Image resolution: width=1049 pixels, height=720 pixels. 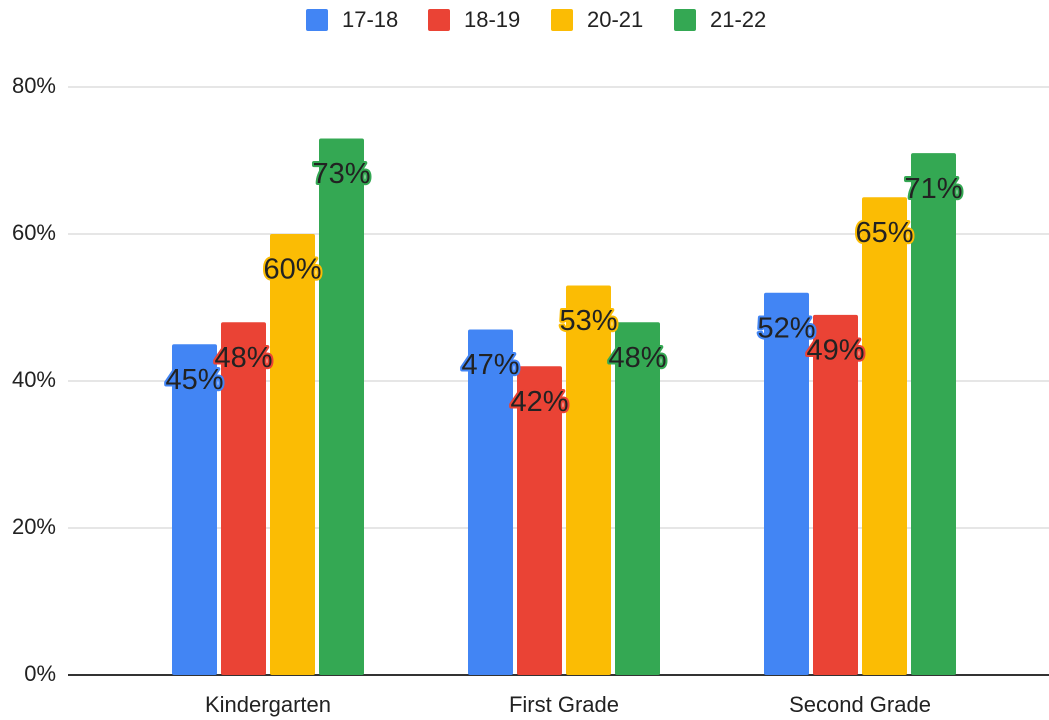 I want to click on y-tick-label: 0%, so click(x=40, y=673).